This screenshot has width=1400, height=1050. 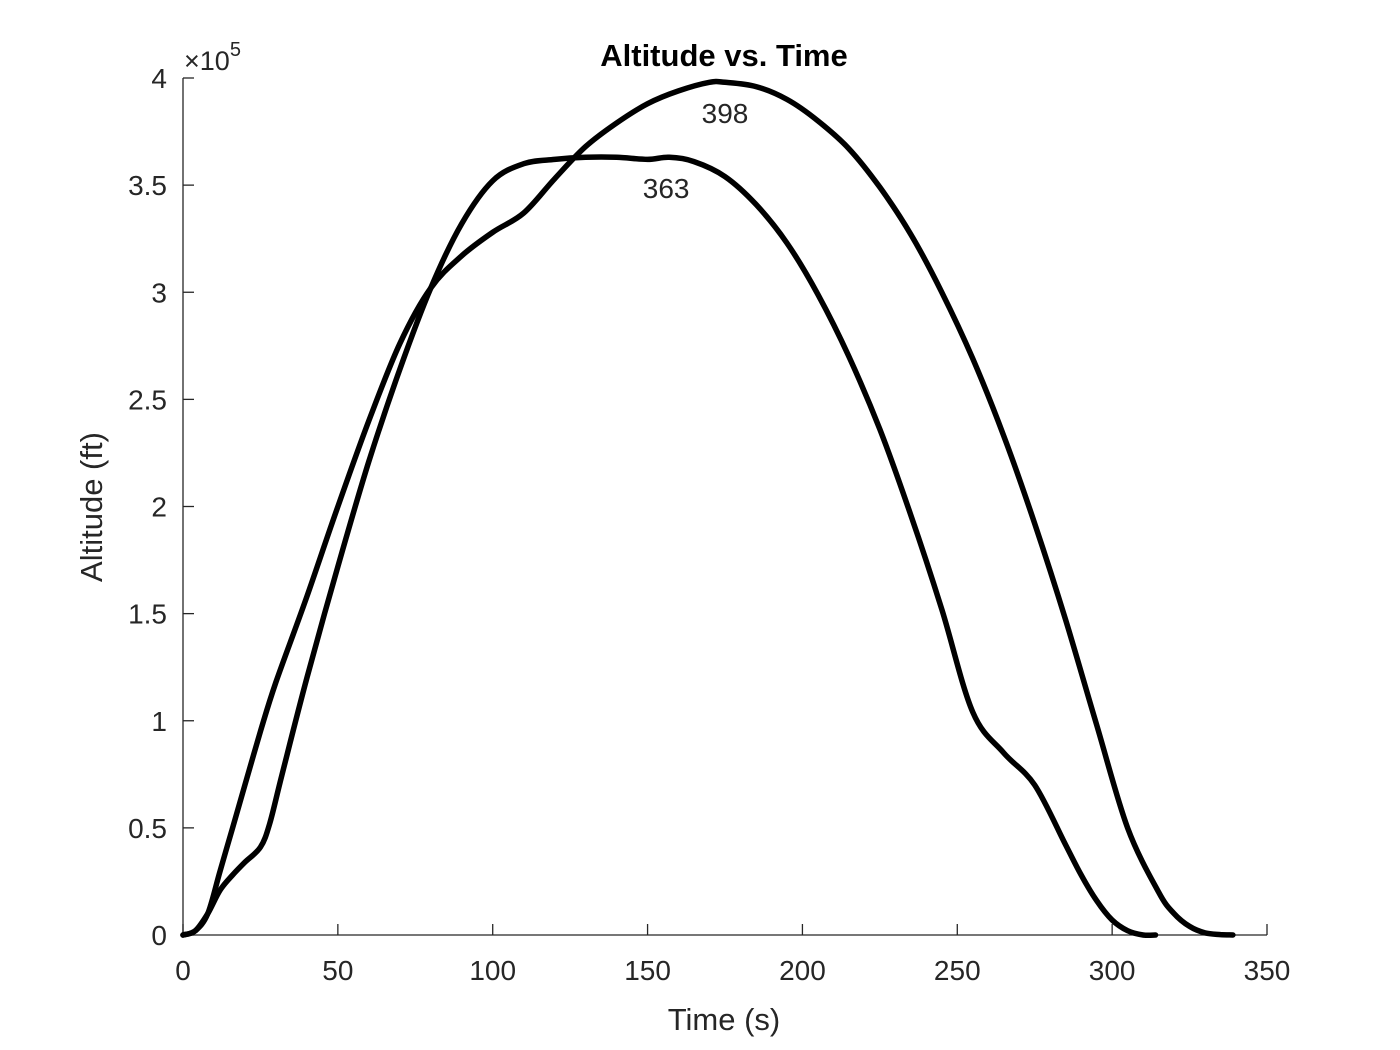 I want to click on y-tick-label: 3.5, so click(x=147, y=185).